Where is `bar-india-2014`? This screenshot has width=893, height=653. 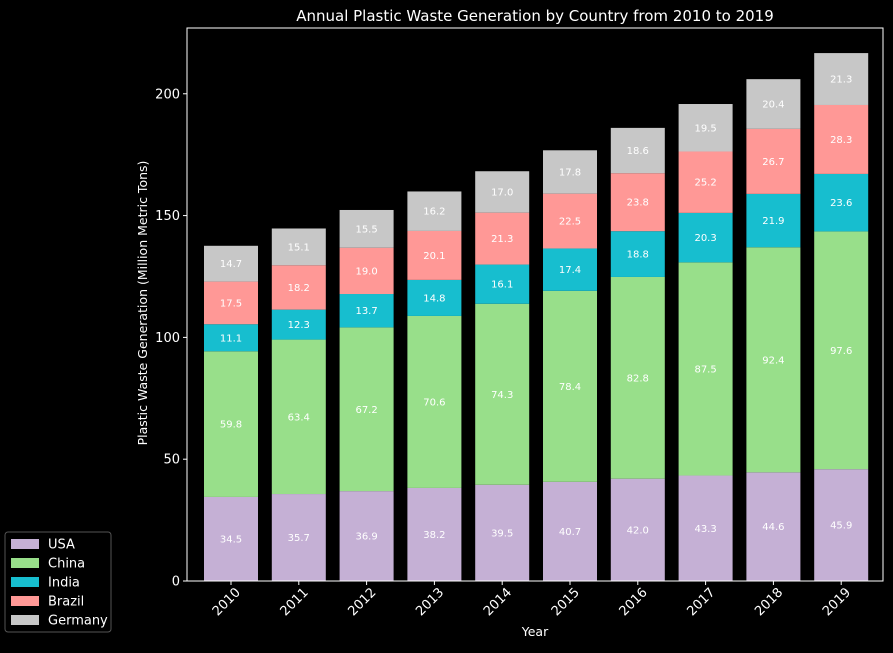
bar-india-2014 is located at coordinates (502, 284).